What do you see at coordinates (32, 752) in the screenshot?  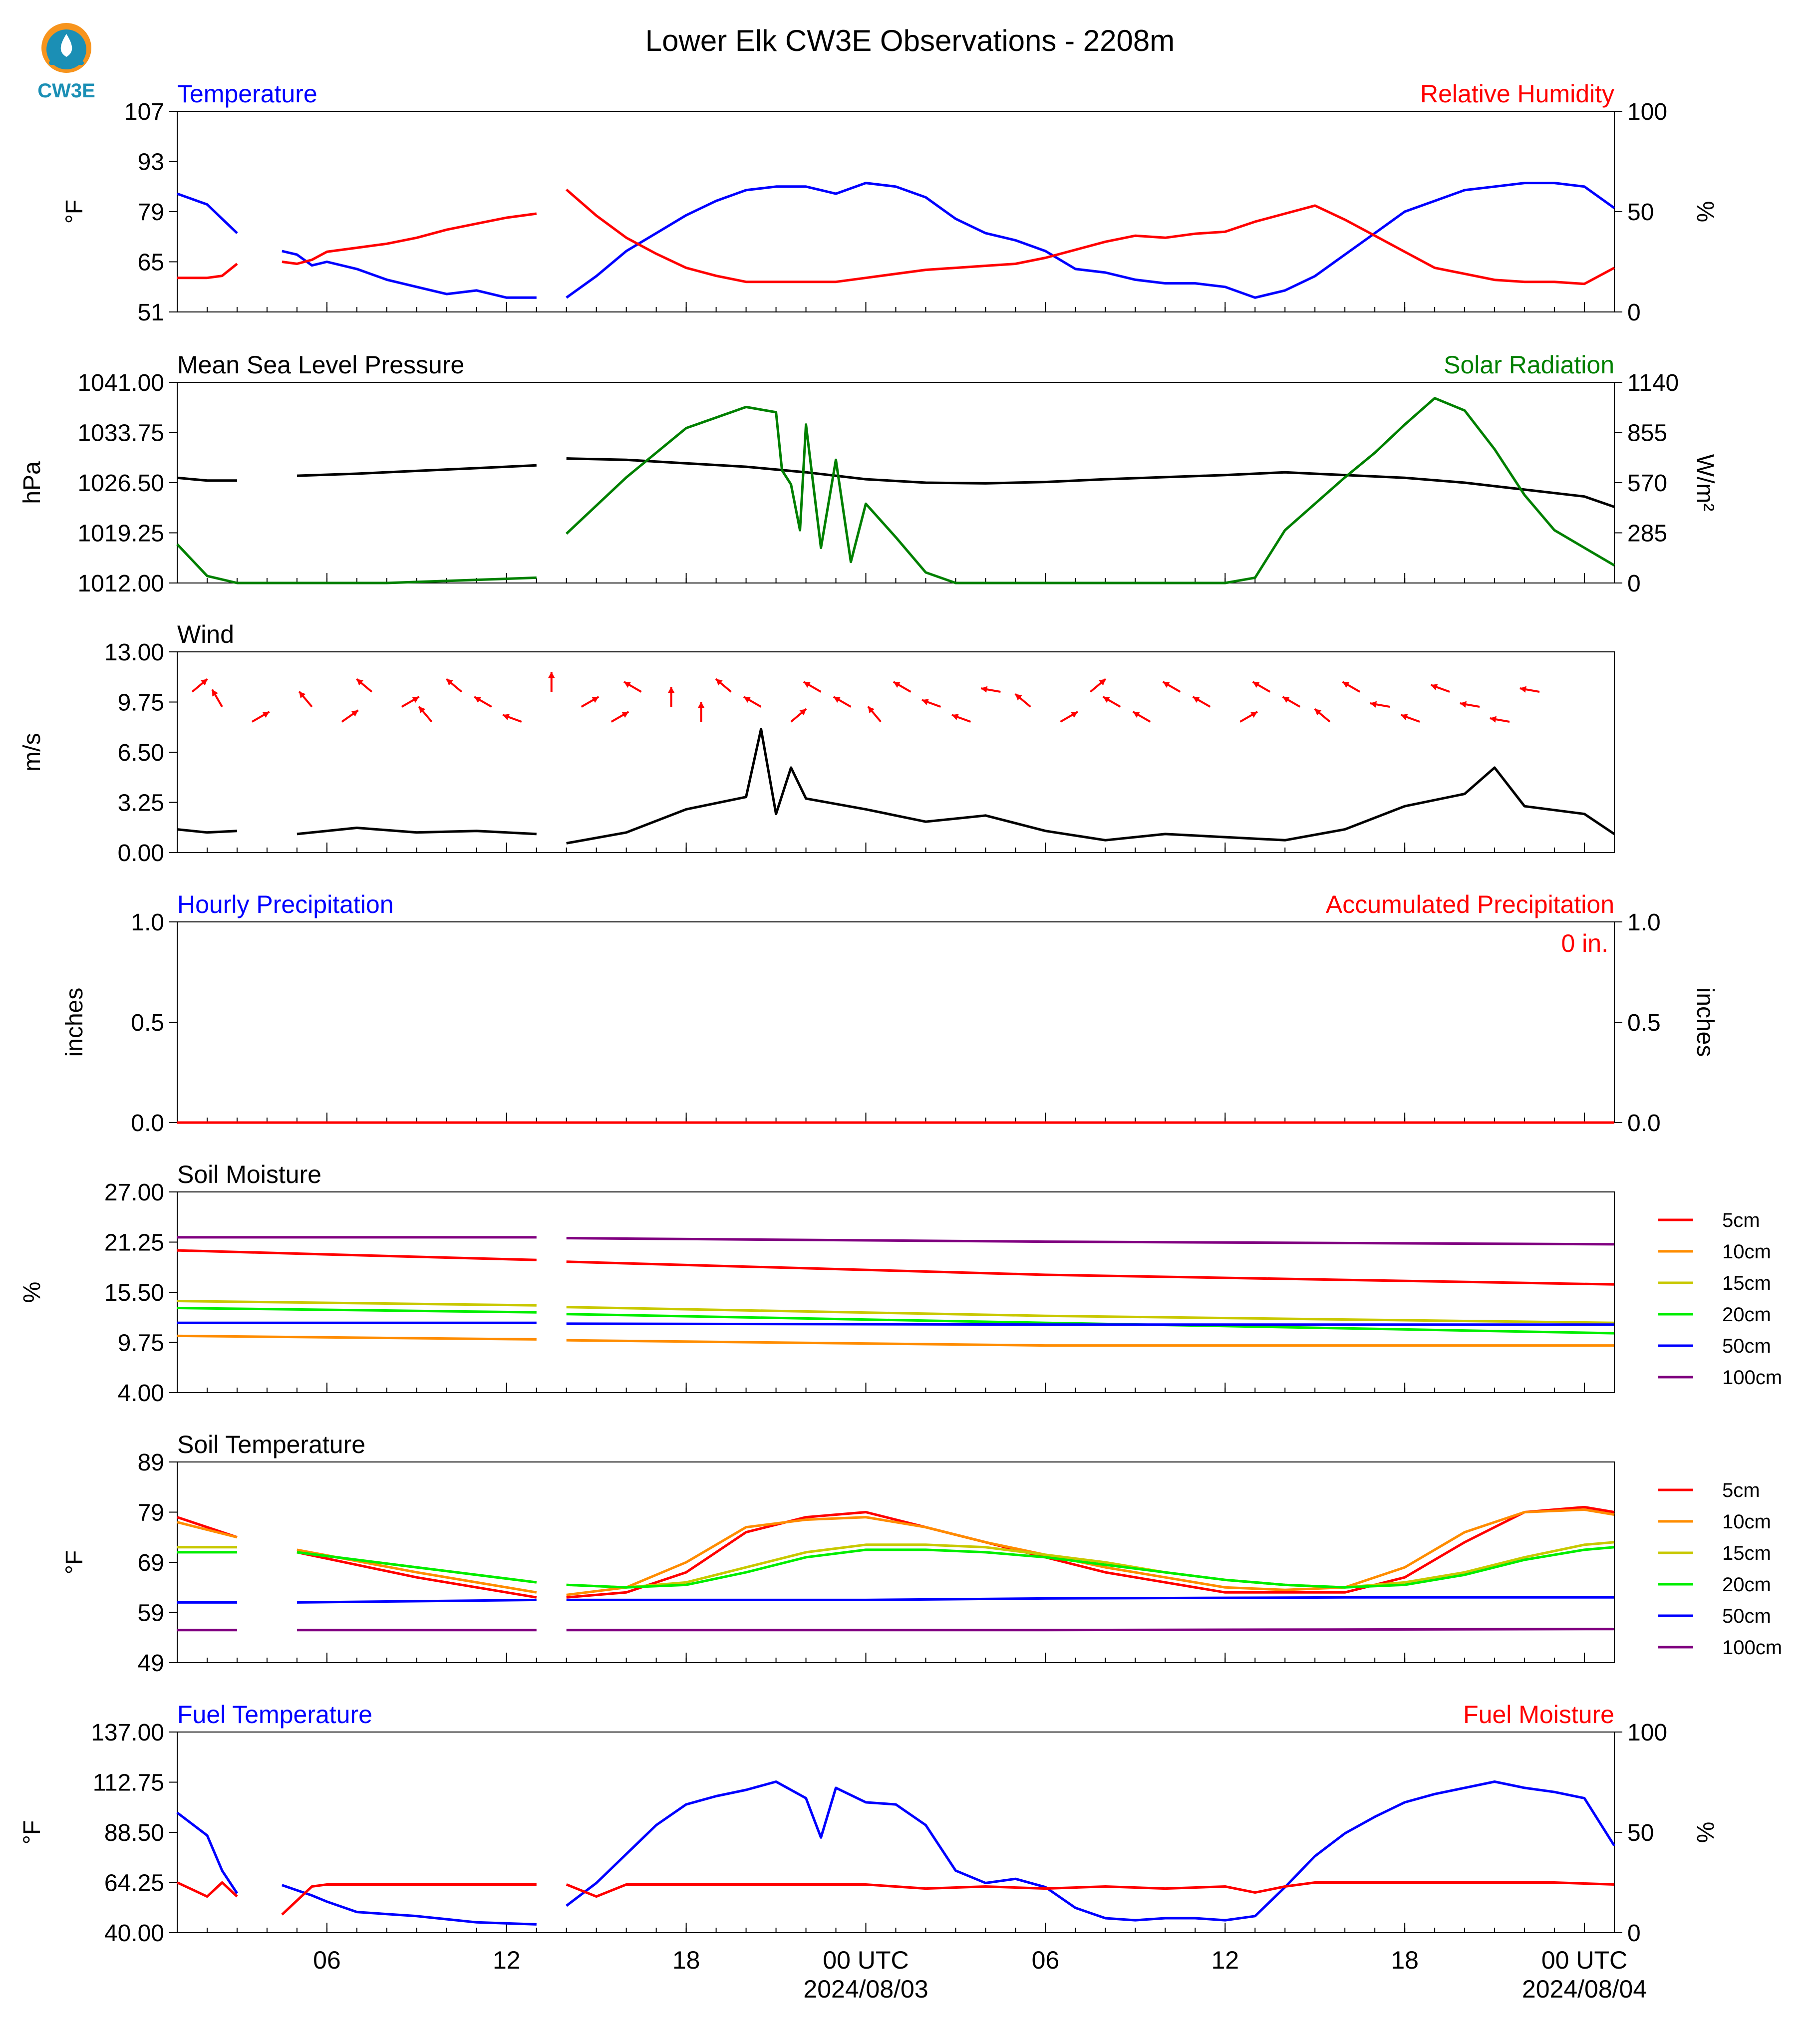 I see `y-axis-label-left: m/s` at bounding box center [32, 752].